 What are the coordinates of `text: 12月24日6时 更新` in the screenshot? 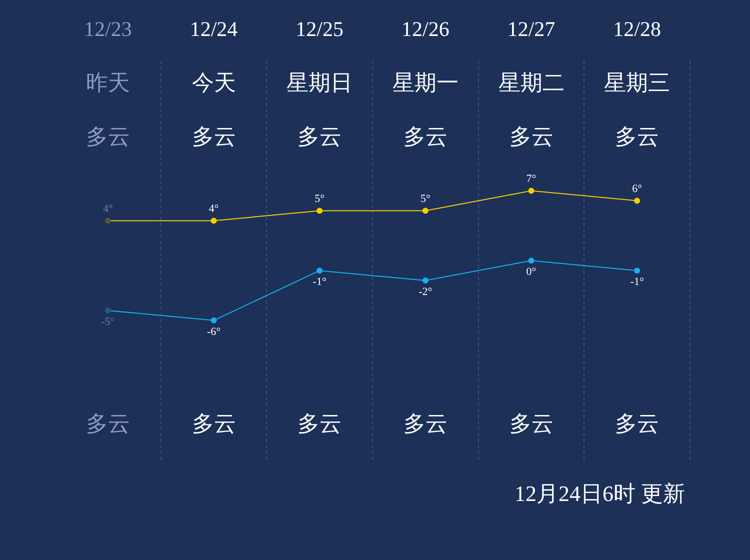 It's located at (599, 493).